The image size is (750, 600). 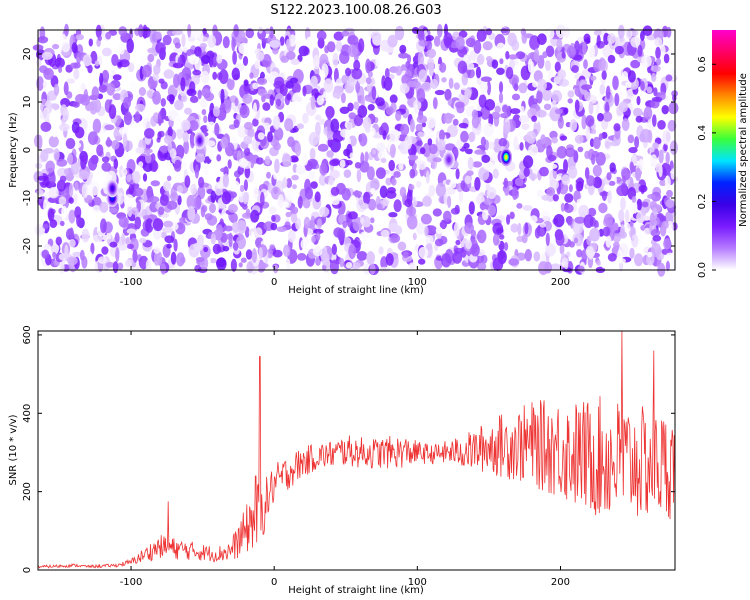 What do you see at coordinates (560, 282) in the screenshot?
I see `heatmap-x-tick-label: 200` at bounding box center [560, 282].